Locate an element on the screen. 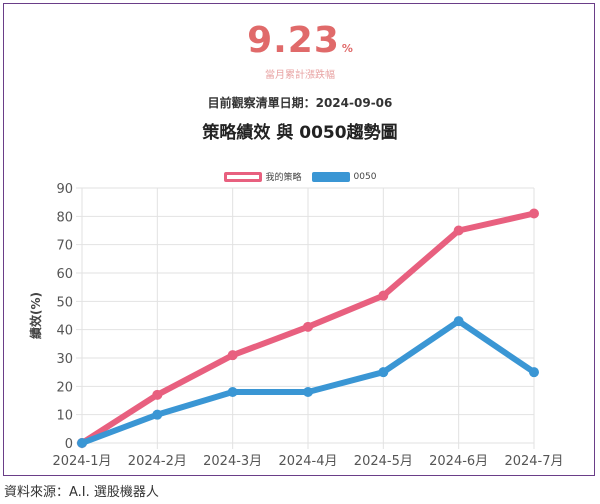  y-tick-label: 90 is located at coordinates (64, 189).